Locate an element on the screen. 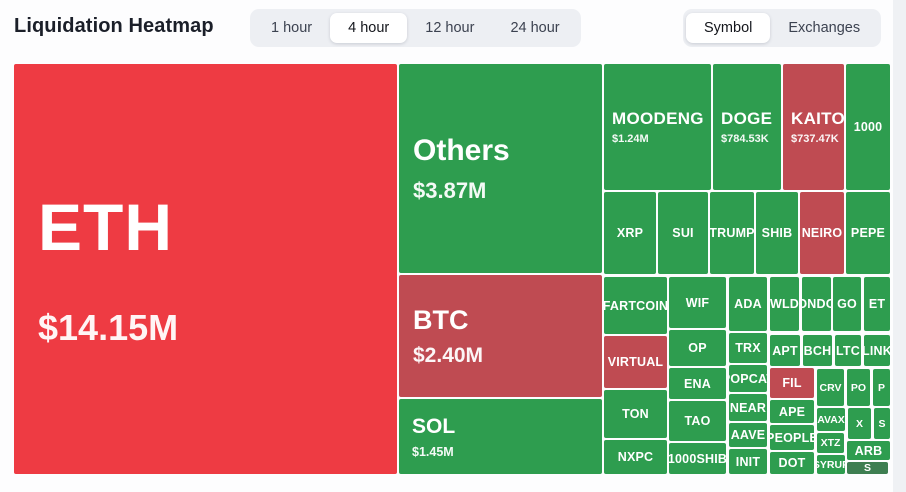 The height and width of the screenshot is (492, 906). cell-op: OP is located at coordinates (697, 348).